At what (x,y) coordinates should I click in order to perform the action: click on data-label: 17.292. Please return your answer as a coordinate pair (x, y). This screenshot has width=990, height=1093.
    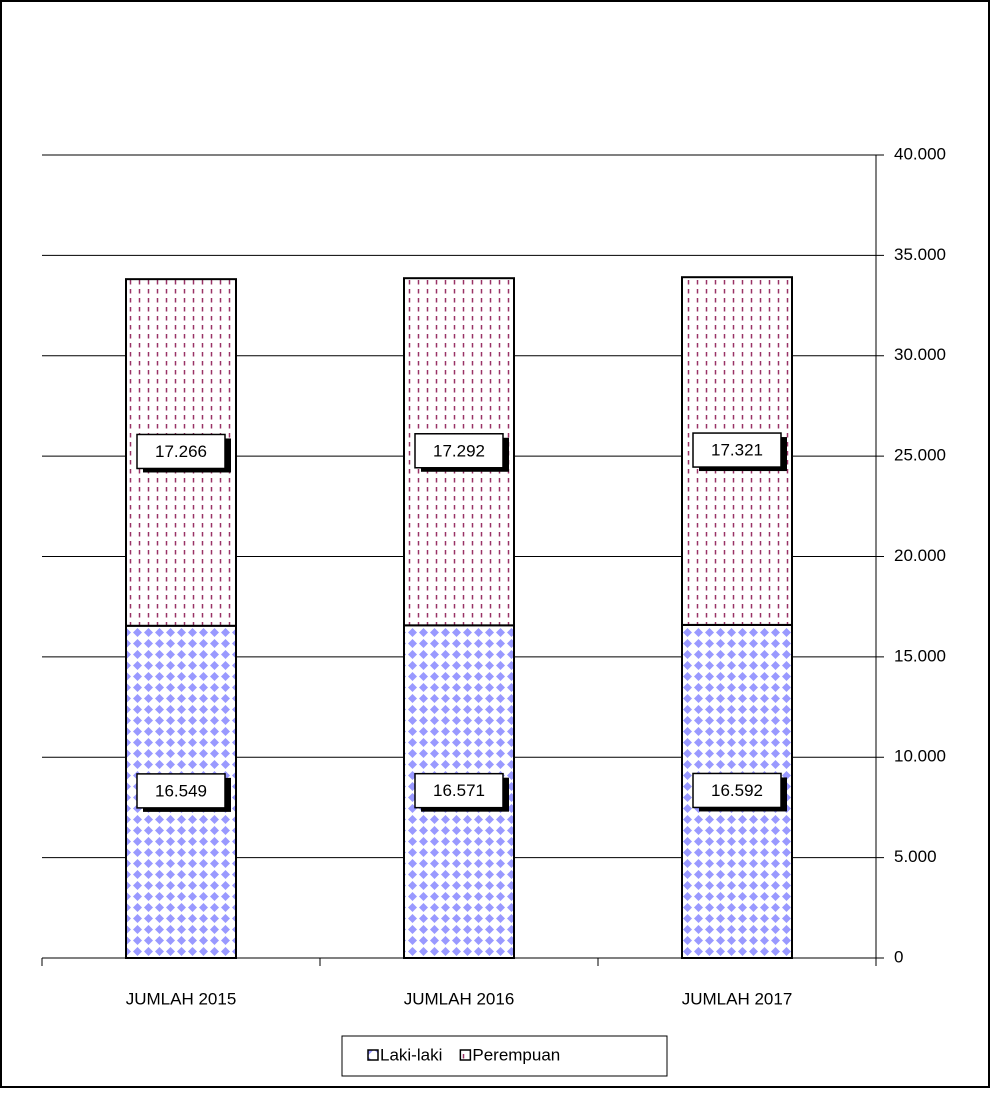
    Looking at the image, I should click on (459, 450).